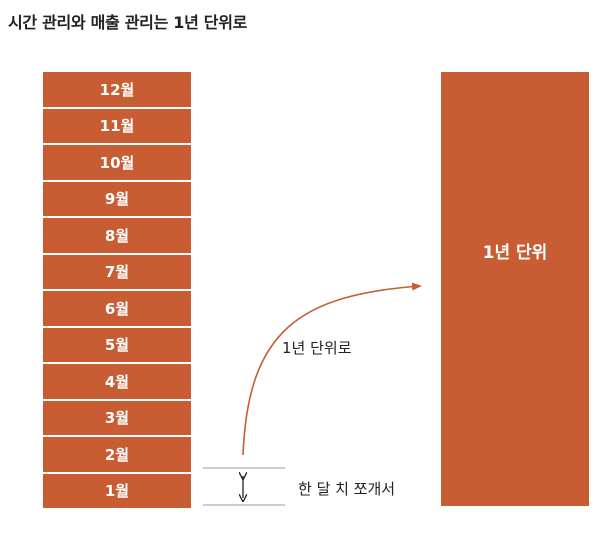  What do you see at coordinates (117, 89) in the screenshot?
I see `month-cell: 12월` at bounding box center [117, 89].